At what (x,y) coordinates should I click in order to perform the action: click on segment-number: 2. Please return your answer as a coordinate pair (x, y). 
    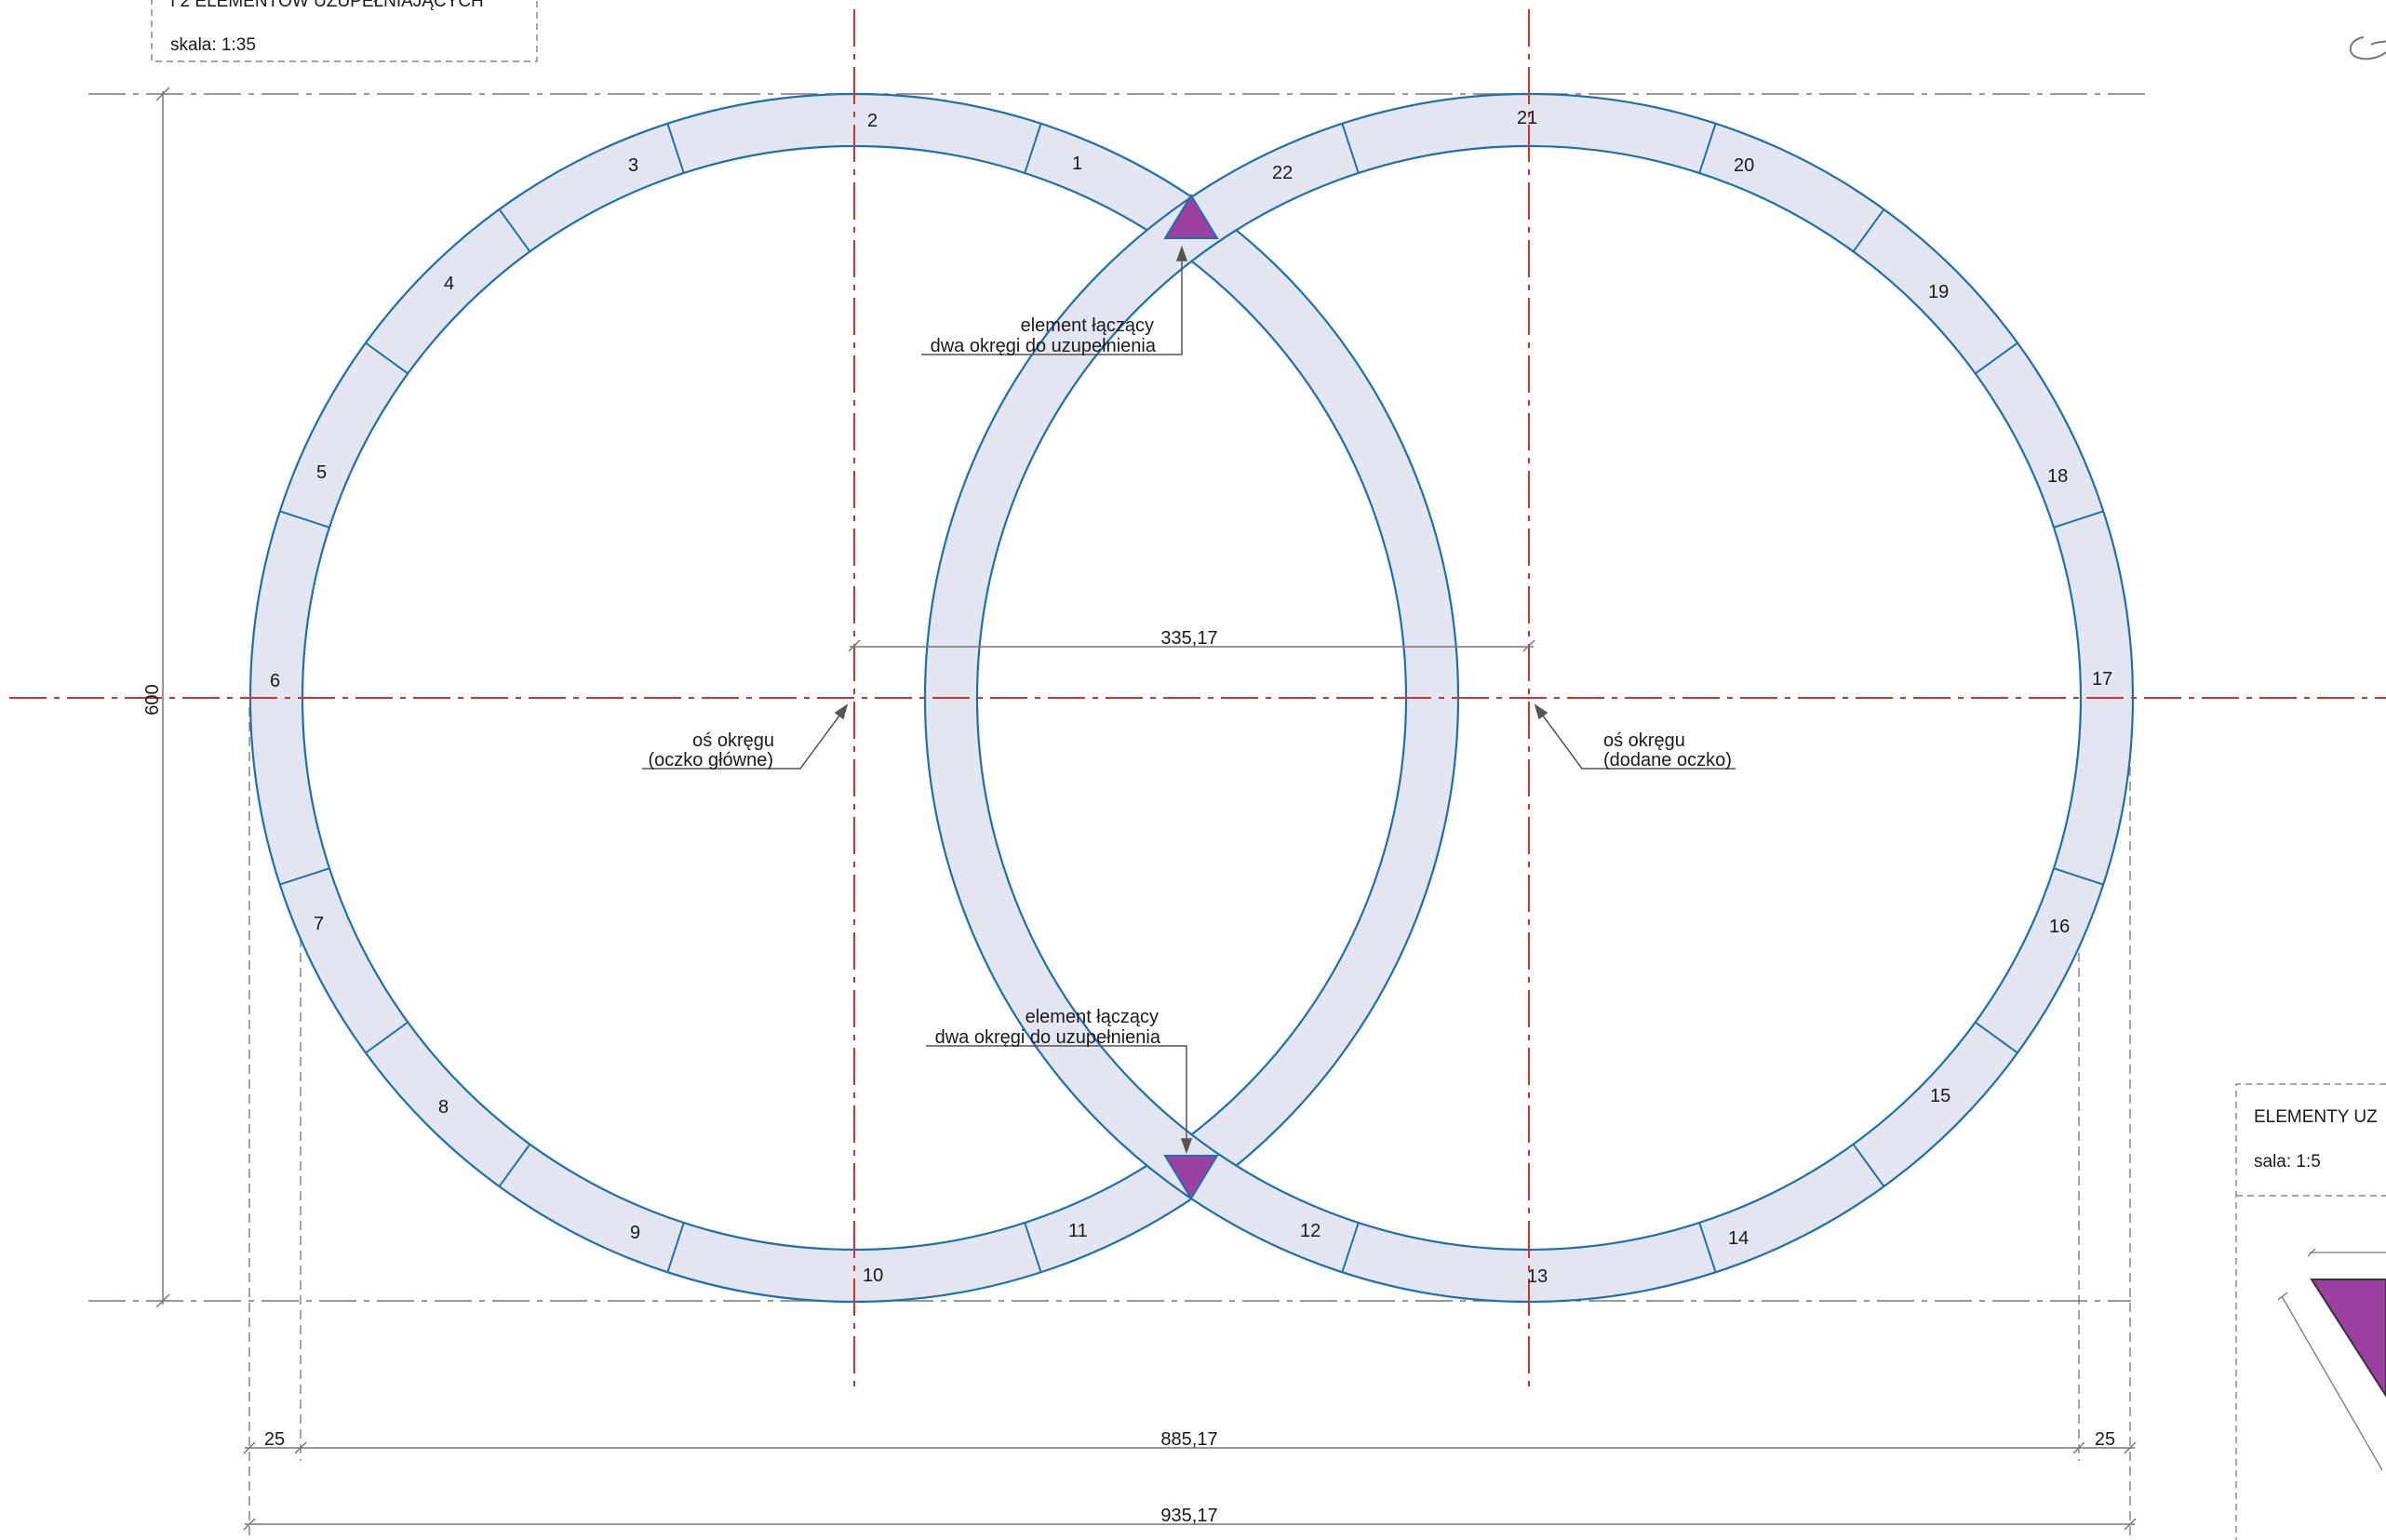
    Looking at the image, I should click on (872, 121).